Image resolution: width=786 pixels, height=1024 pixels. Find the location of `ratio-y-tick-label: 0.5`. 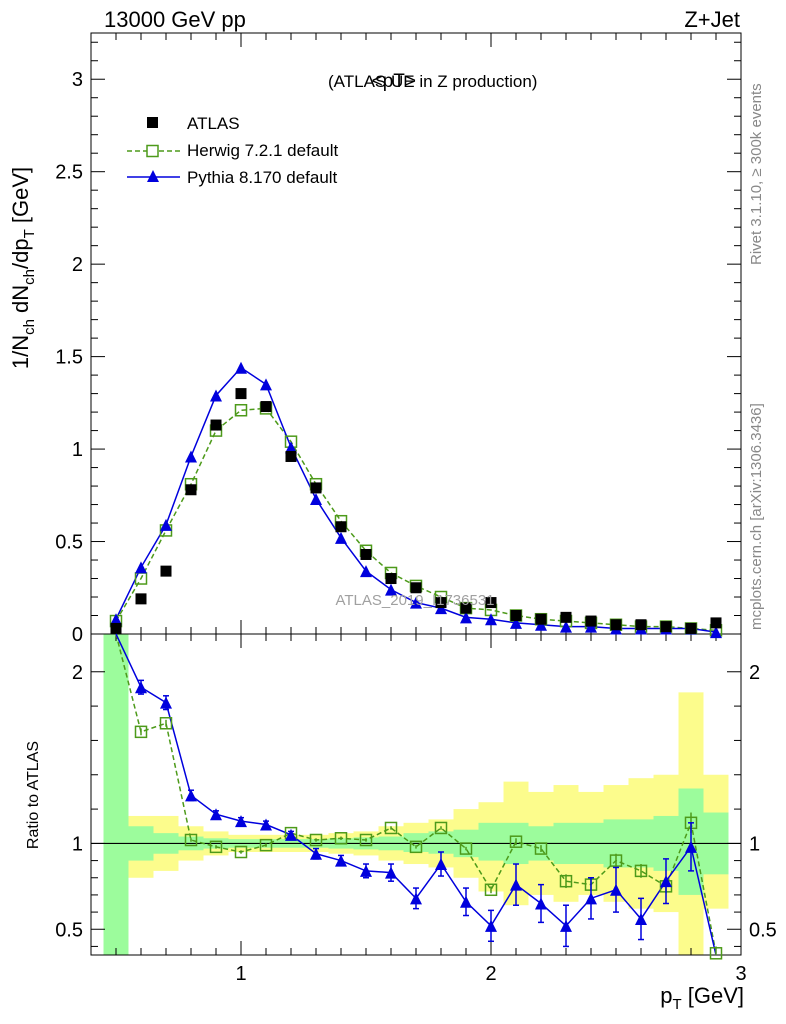

ratio-y-tick-label: 0.5 is located at coordinates (69, 930).